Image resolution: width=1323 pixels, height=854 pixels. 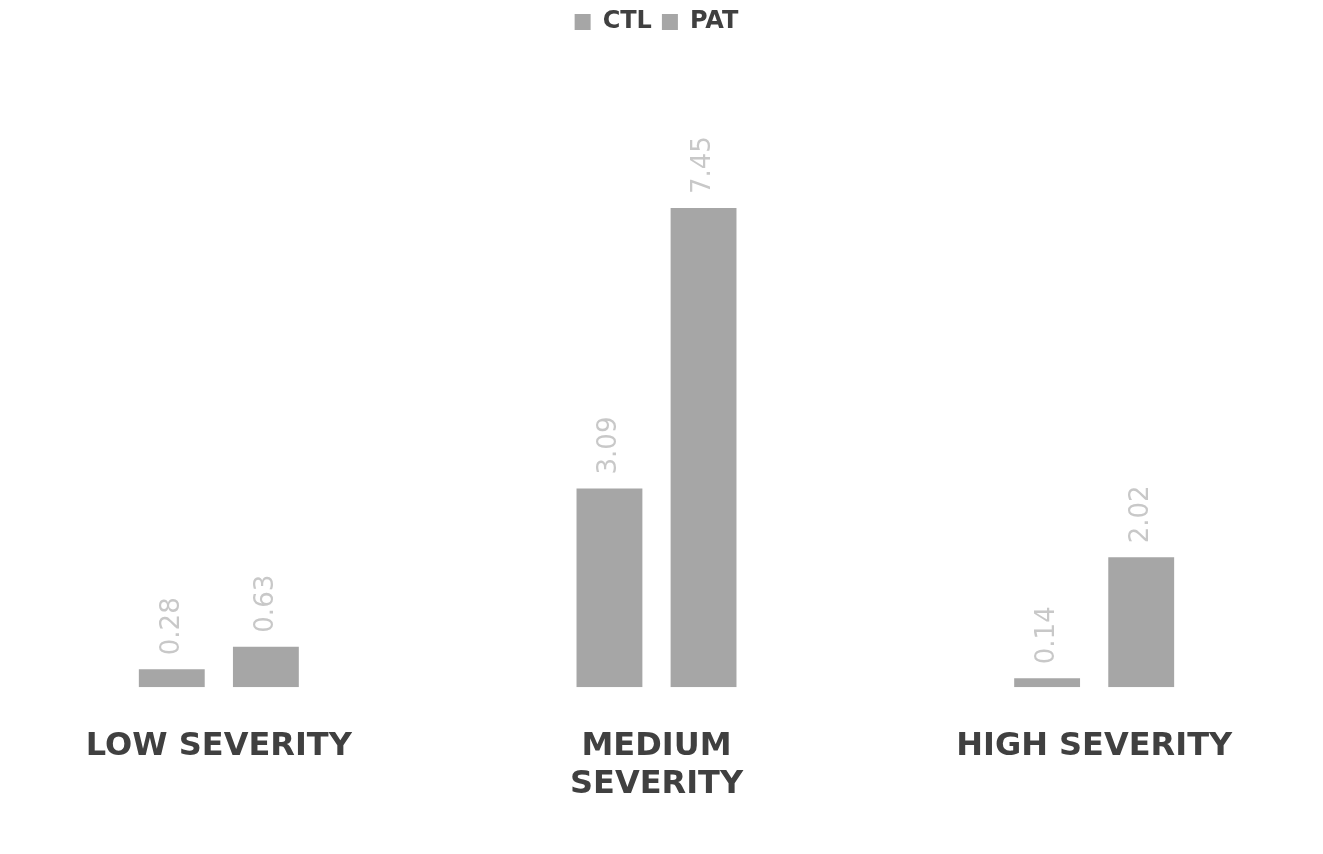 What do you see at coordinates (656, 763) in the screenshot?
I see `x-tick-label: MEDIUM SEVERITY` at bounding box center [656, 763].